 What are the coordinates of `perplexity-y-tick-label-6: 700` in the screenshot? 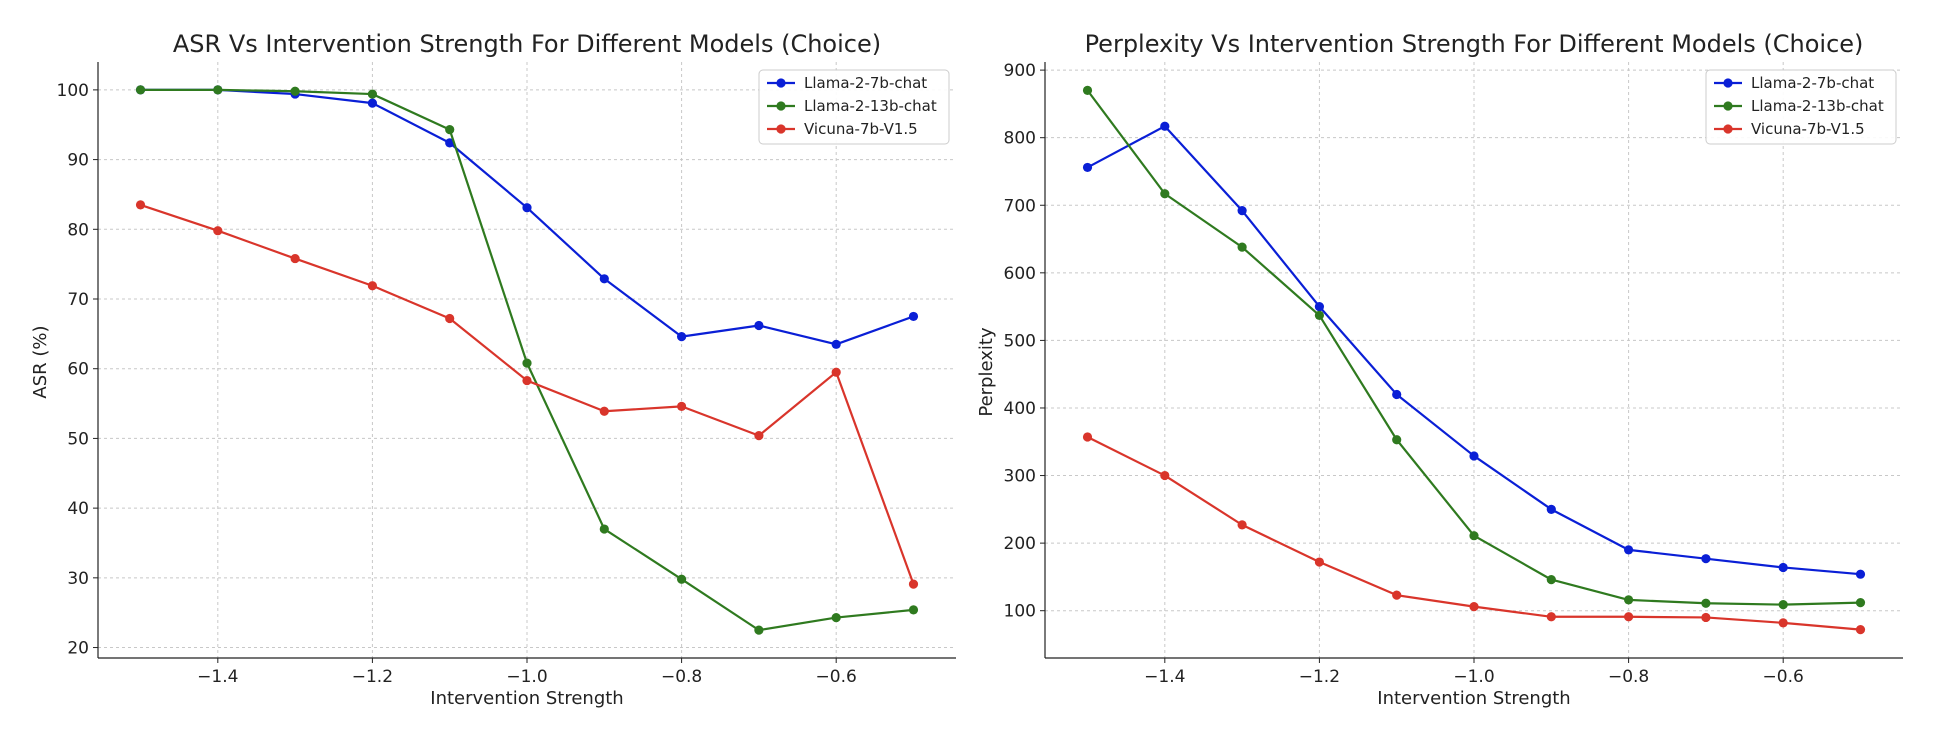 It's located at (1020, 206).